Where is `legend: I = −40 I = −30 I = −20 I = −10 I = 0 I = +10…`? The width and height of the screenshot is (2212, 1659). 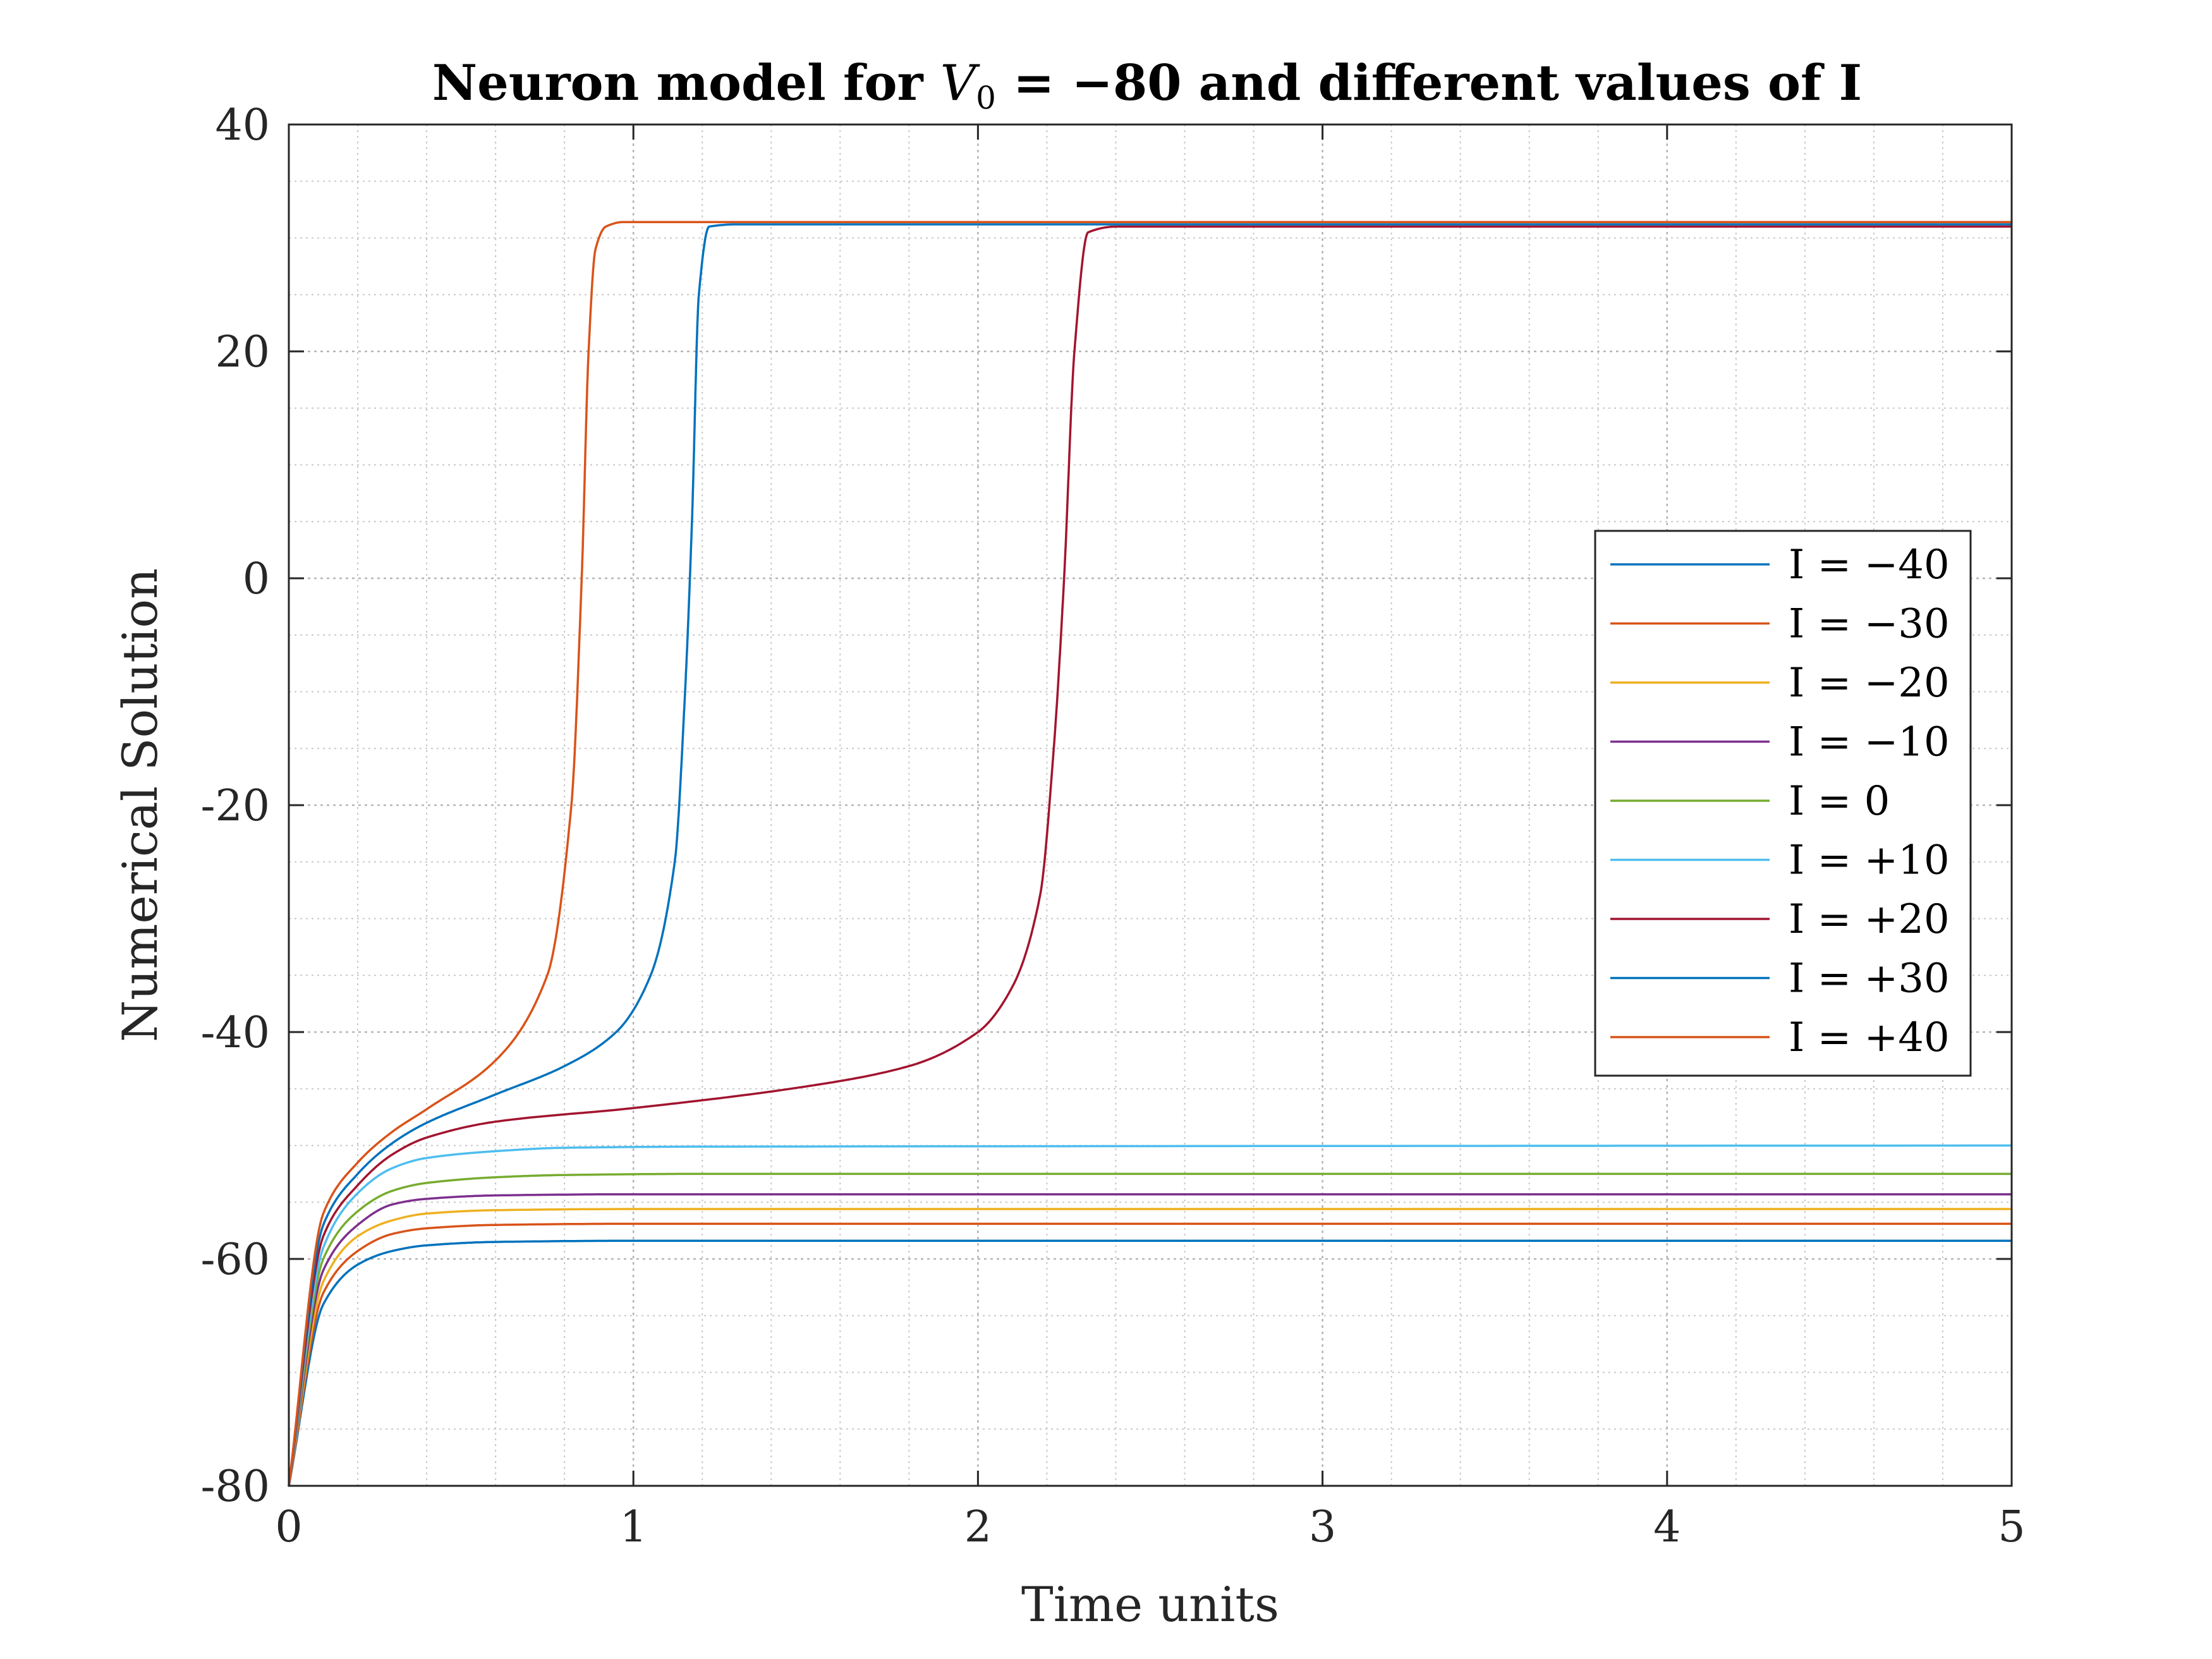
legend: I = −40 I = −30 I = −20 I = −10 I = 0 I = +10… is located at coordinates (1783, 803).